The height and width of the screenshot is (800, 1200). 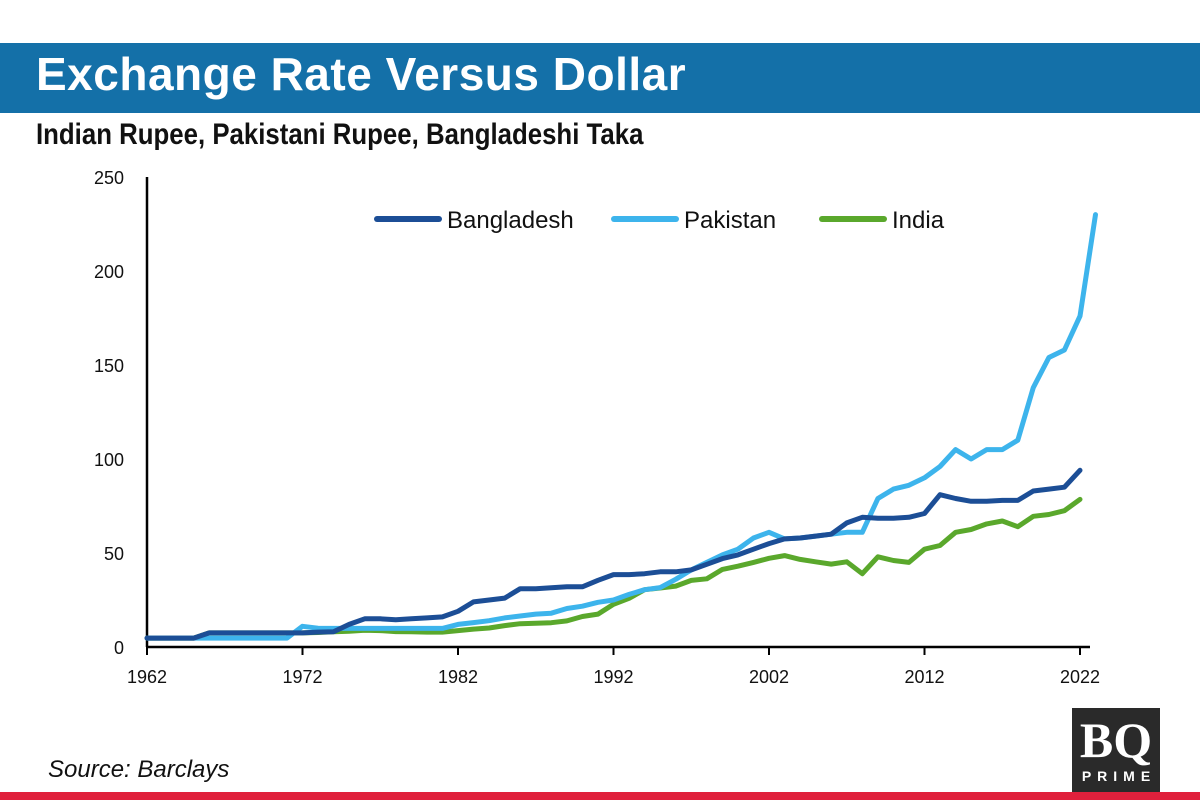 I want to click on series-line-india, so click(x=613, y=568).